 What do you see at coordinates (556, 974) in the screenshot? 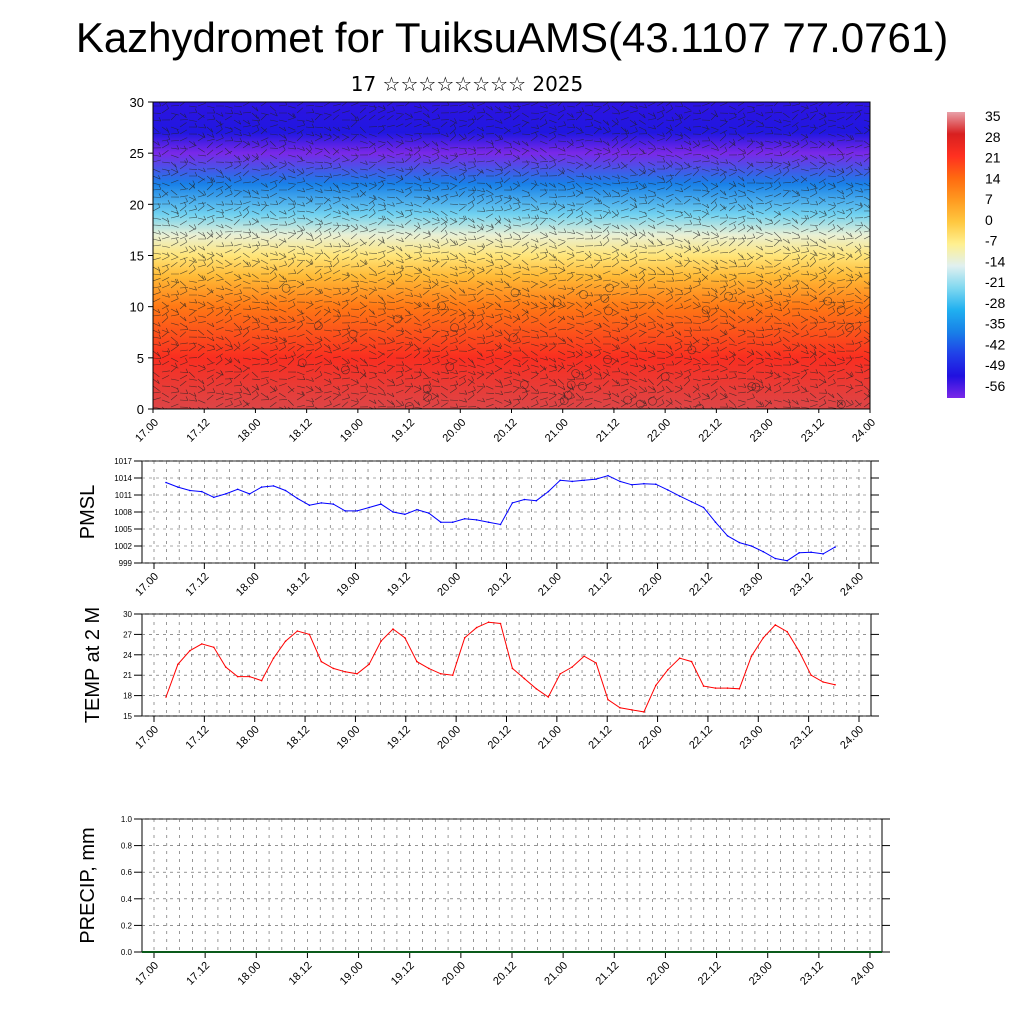
I see `precip-x-tick-label: 21.00` at bounding box center [556, 974].